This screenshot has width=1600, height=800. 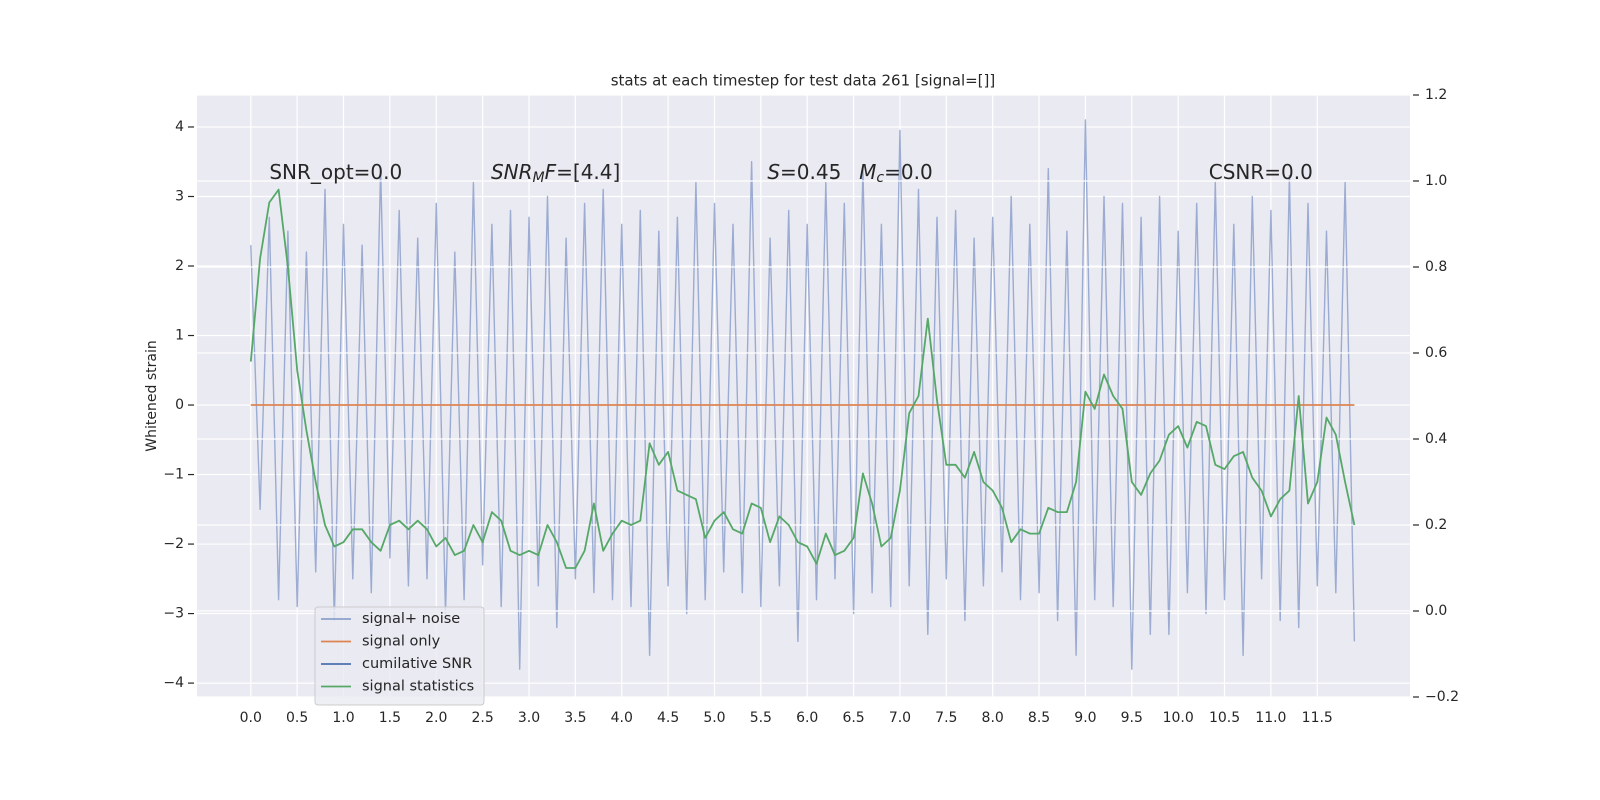 What do you see at coordinates (575, 718) in the screenshot?
I see `x-tick-label: 3.5` at bounding box center [575, 718].